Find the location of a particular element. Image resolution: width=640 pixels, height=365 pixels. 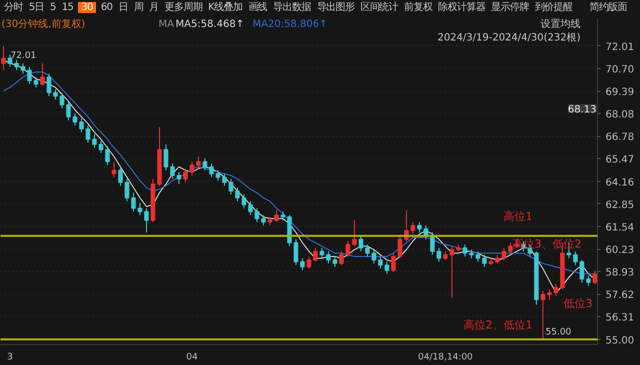

y-tick-label: 56.31 is located at coordinates (620, 318).